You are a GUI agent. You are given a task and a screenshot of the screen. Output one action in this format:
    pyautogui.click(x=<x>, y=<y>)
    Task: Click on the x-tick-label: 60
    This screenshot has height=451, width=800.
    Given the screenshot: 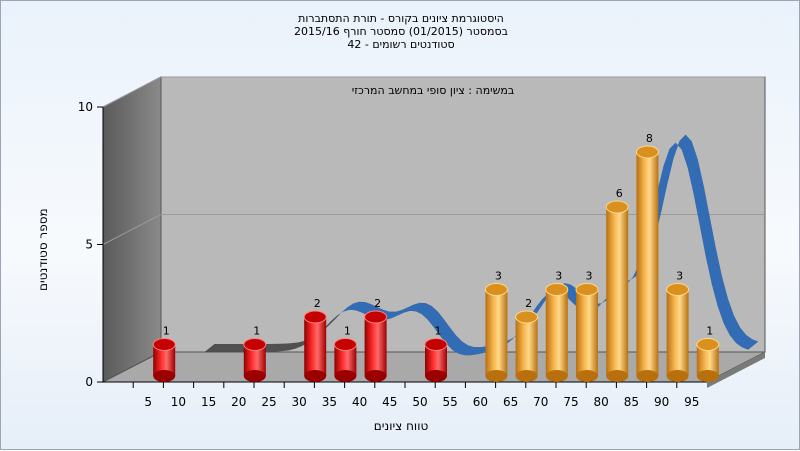 What is the action you would take?
    pyautogui.click(x=480, y=402)
    